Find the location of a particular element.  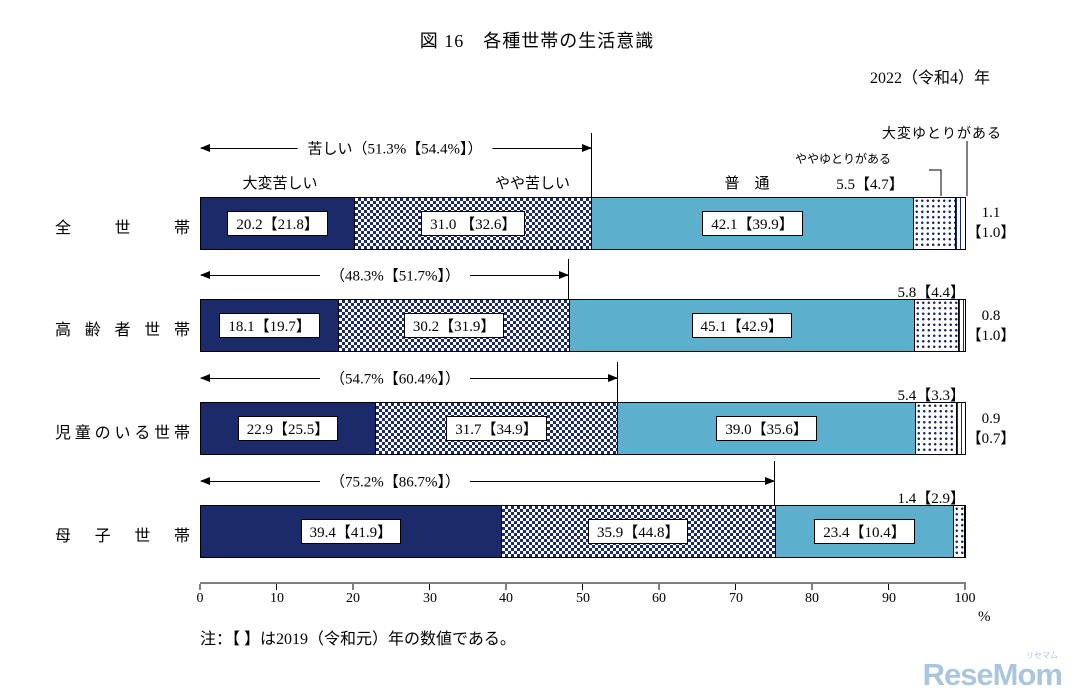

seg-somewhat-difficult: 35.9【44.8】 is located at coordinates (638, 531).